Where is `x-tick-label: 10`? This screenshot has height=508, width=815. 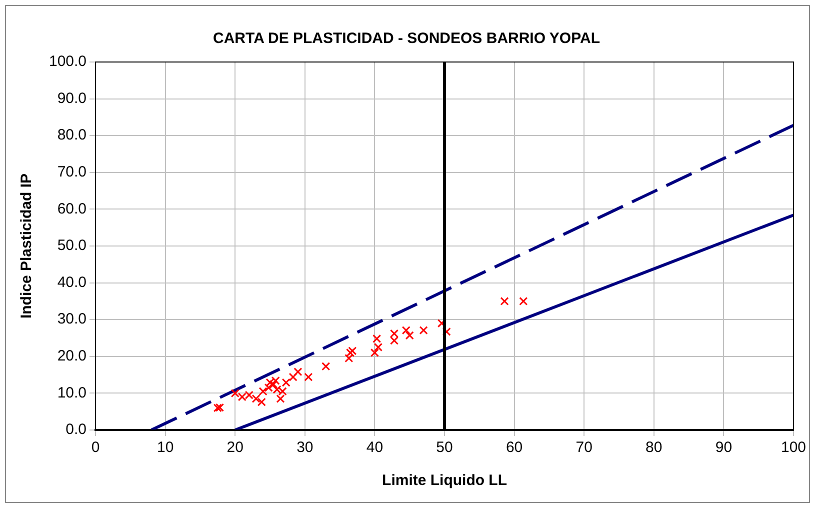 x-tick-label: 10 is located at coordinates (165, 447).